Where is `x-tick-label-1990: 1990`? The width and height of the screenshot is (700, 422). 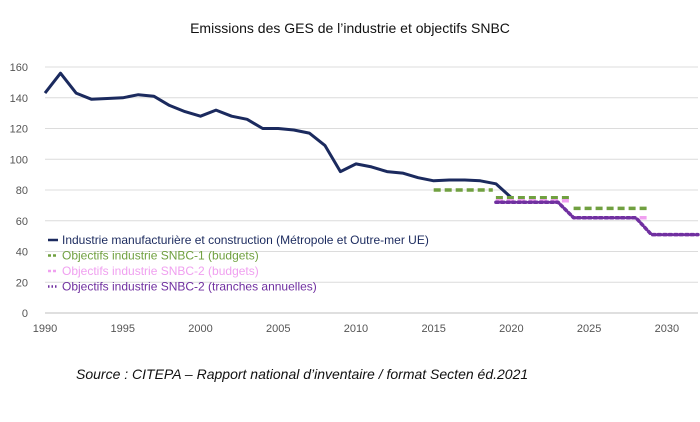
x-tick-label-1990: 1990 is located at coordinates (45, 329).